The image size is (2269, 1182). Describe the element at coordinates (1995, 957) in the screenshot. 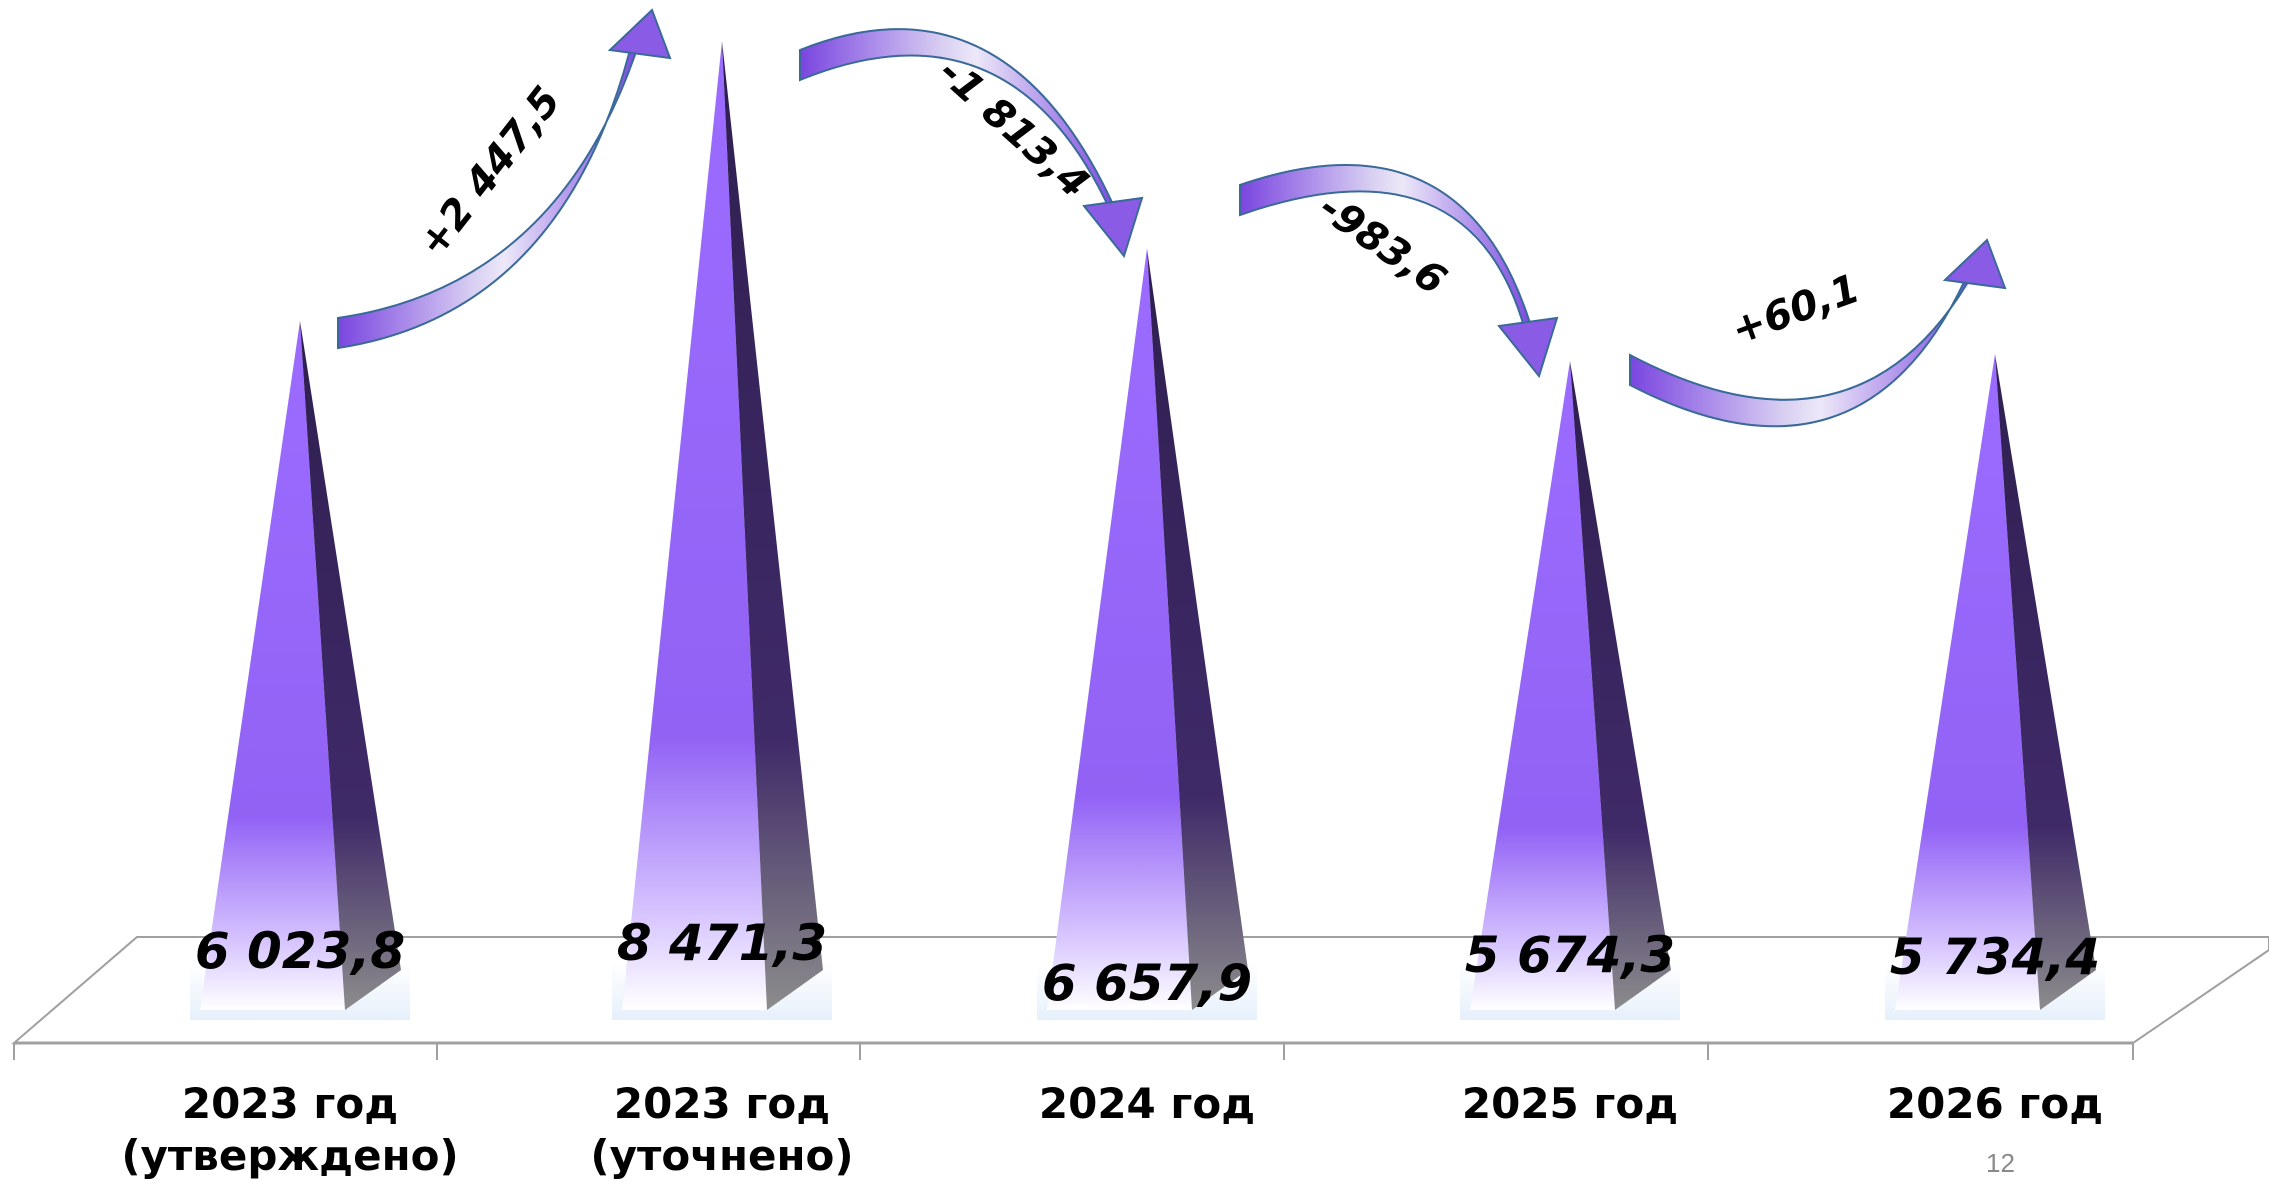

I see `value-label: 5 734,4` at that location.